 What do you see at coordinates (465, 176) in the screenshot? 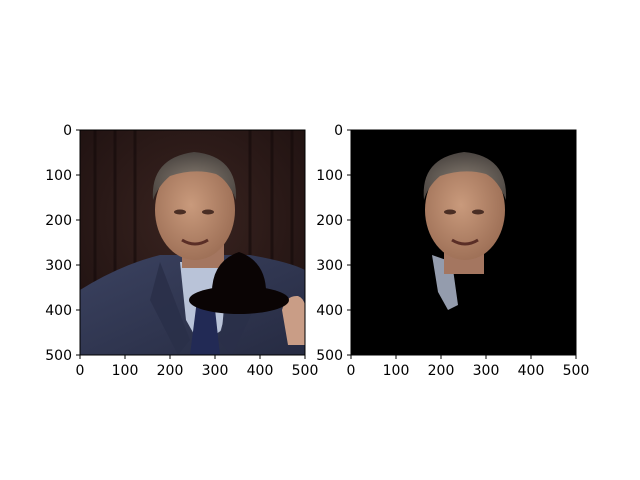
I see `masked-hair` at bounding box center [465, 176].